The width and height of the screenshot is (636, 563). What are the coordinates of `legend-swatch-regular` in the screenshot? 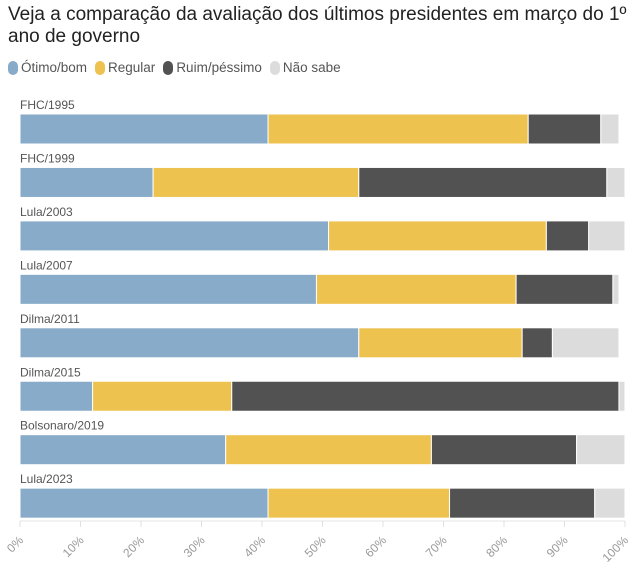 It's located at (100, 67).